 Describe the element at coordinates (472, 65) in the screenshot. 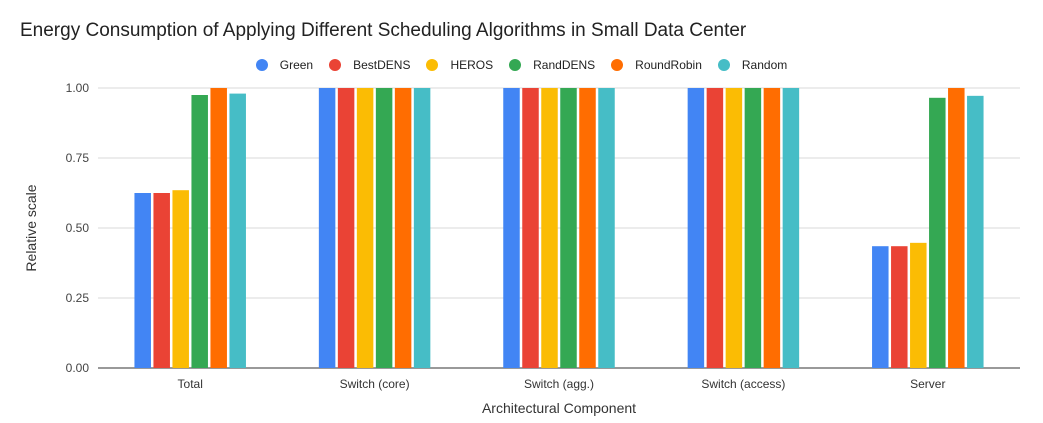

I see `legend-label: HEROS` at that location.